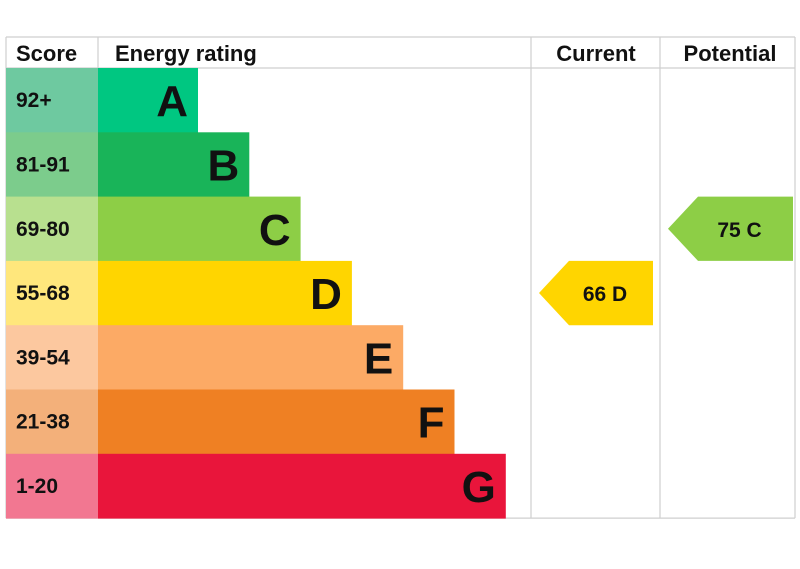 Image resolution: width=800 pixels, height=569 pixels. I want to click on score-range-g: 1-20, so click(37, 486).